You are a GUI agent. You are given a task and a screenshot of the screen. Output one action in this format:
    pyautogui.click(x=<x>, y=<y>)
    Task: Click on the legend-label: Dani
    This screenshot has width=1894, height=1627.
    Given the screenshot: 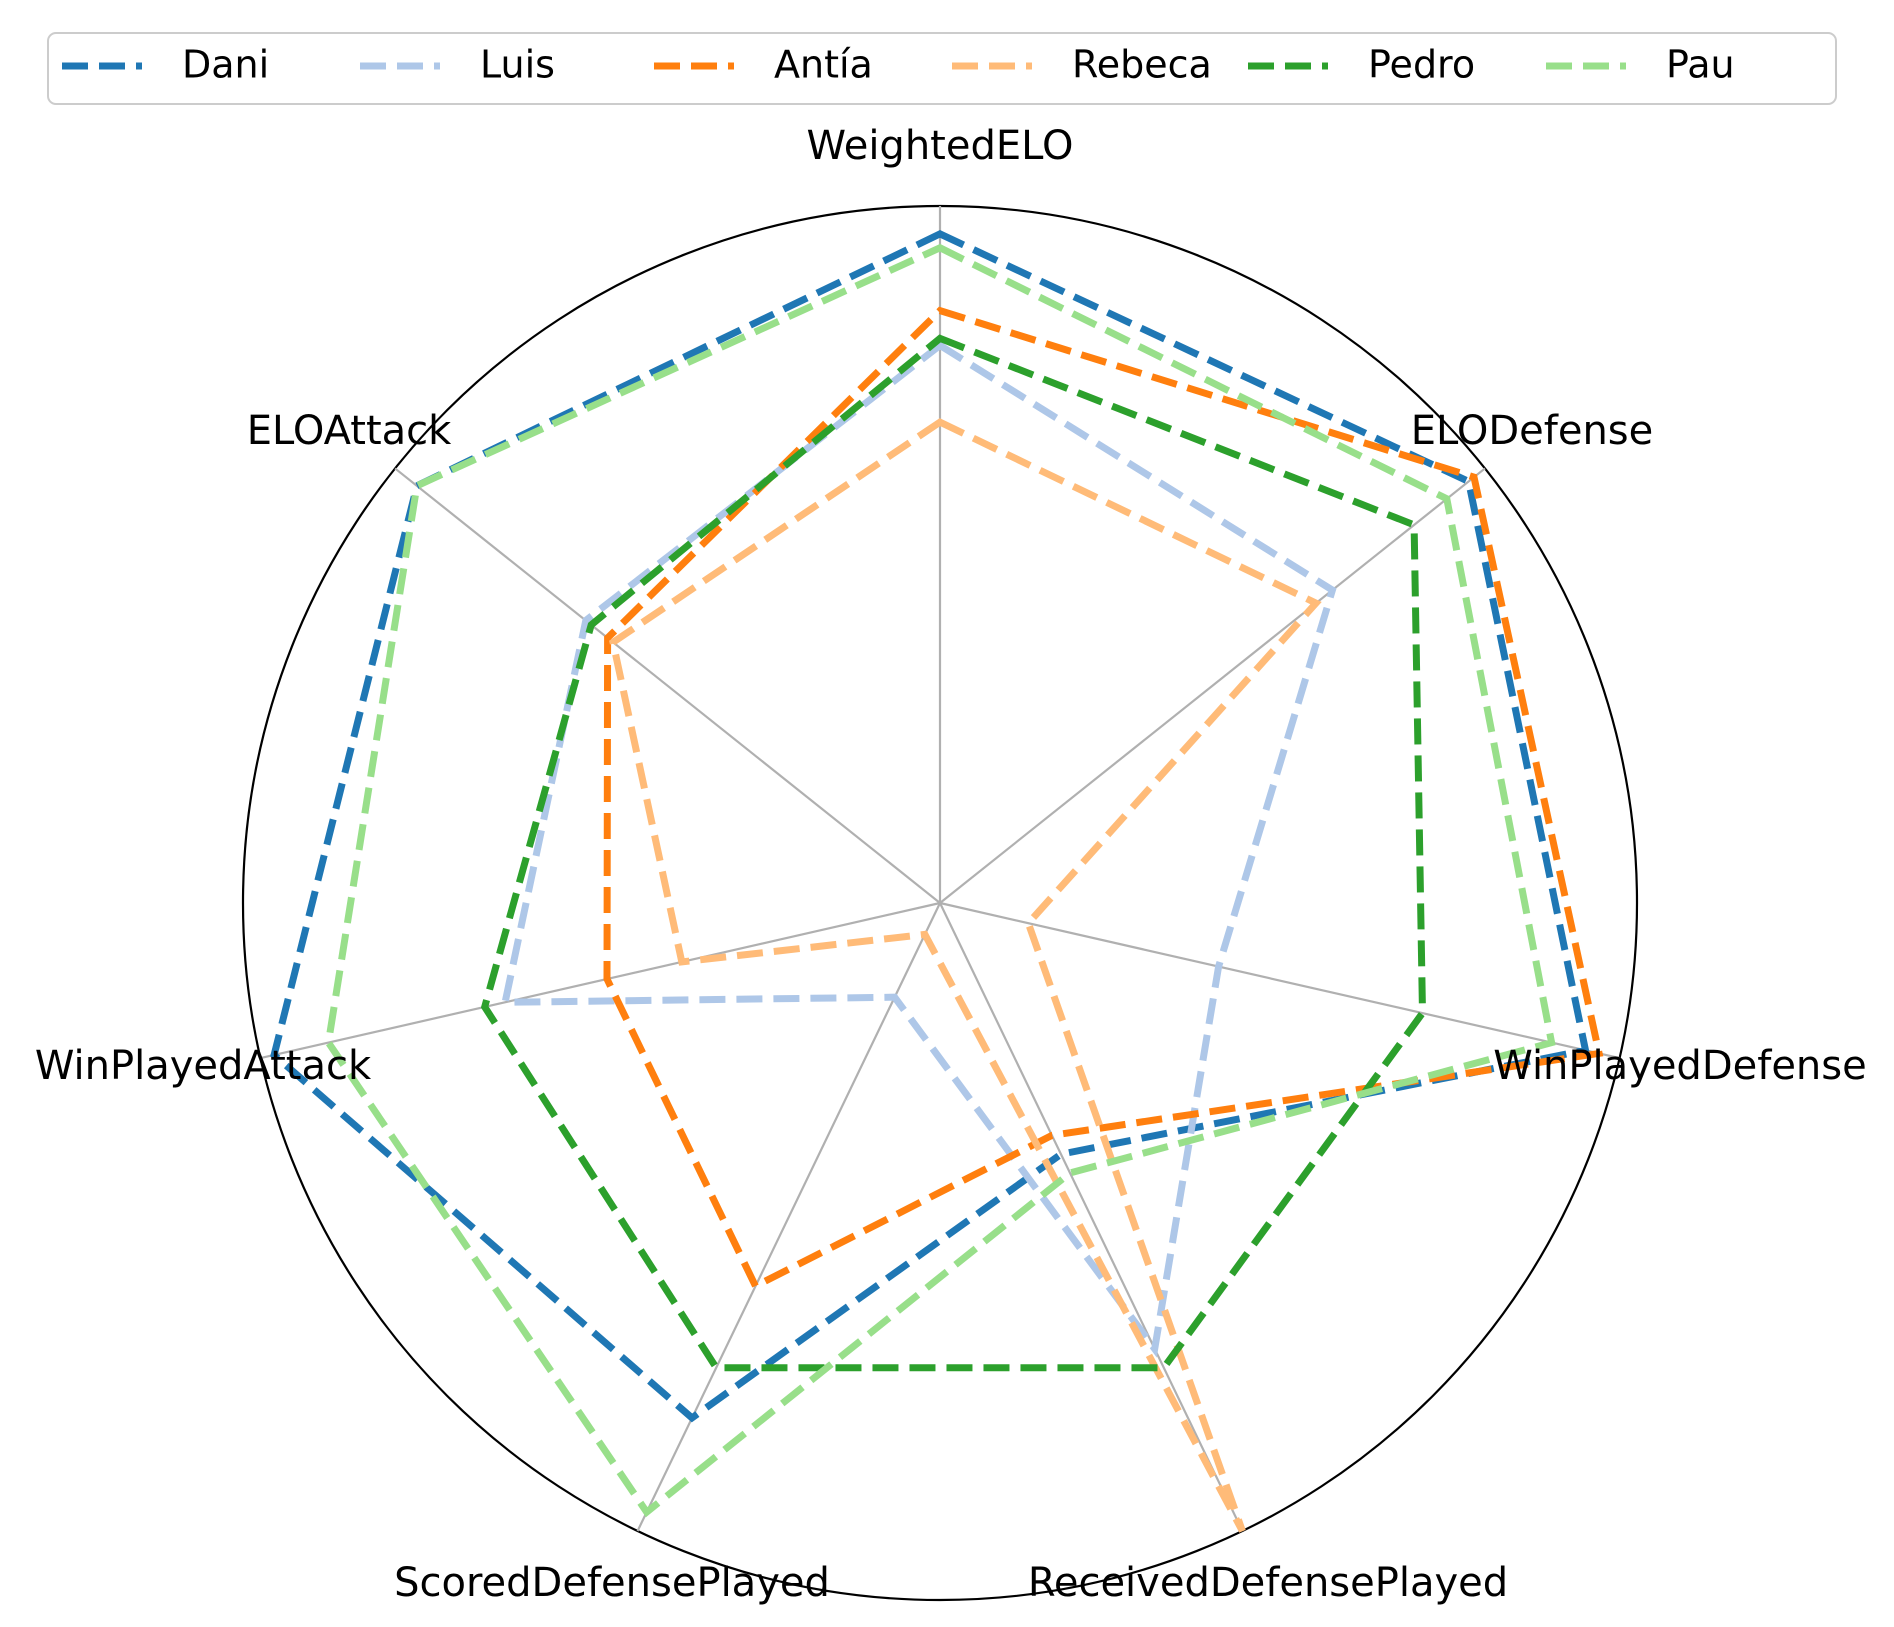 What is the action you would take?
    pyautogui.click(x=225, y=65)
    